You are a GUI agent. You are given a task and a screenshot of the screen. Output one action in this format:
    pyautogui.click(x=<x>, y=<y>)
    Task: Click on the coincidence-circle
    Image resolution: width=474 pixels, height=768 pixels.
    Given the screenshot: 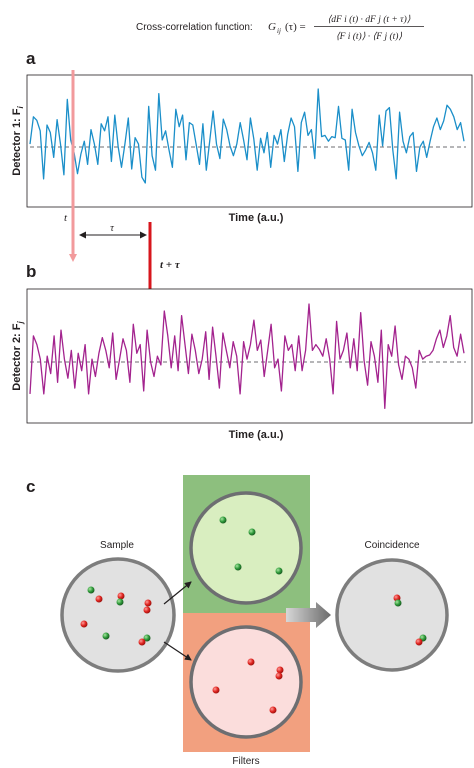 What is the action you would take?
    pyautogui.click(x=392, y=615)
    